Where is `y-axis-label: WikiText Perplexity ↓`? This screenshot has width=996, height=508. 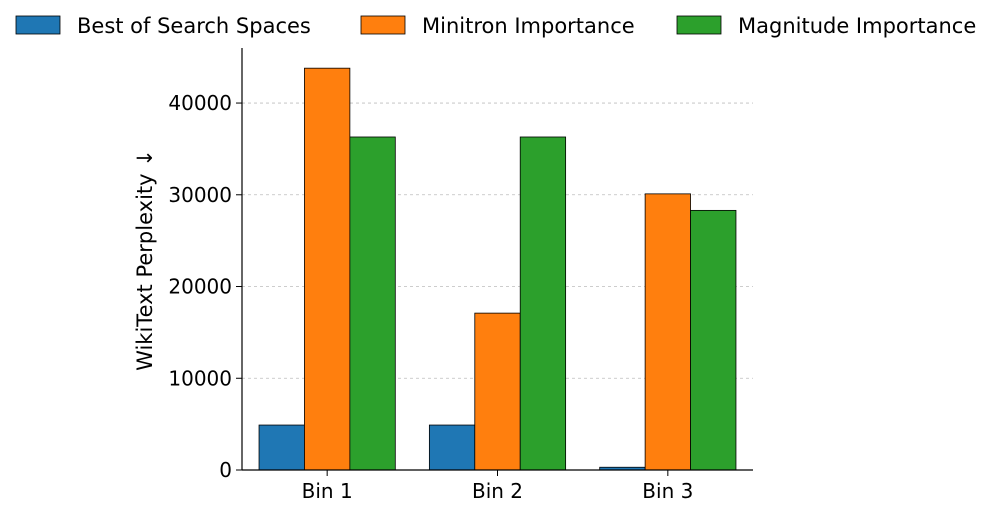
y-axis-label: WikiText Perplexity ↓ is located at coordinates (145, 260).